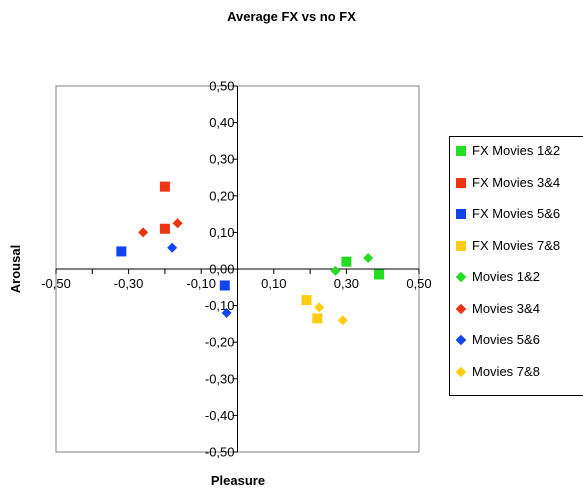 The height and width of the screenshot is (494, 583). What do you see at coordinates (221, 232) in the screenshot?
I see `y-tick-label: 0,10` at bounding box center [221, 232].